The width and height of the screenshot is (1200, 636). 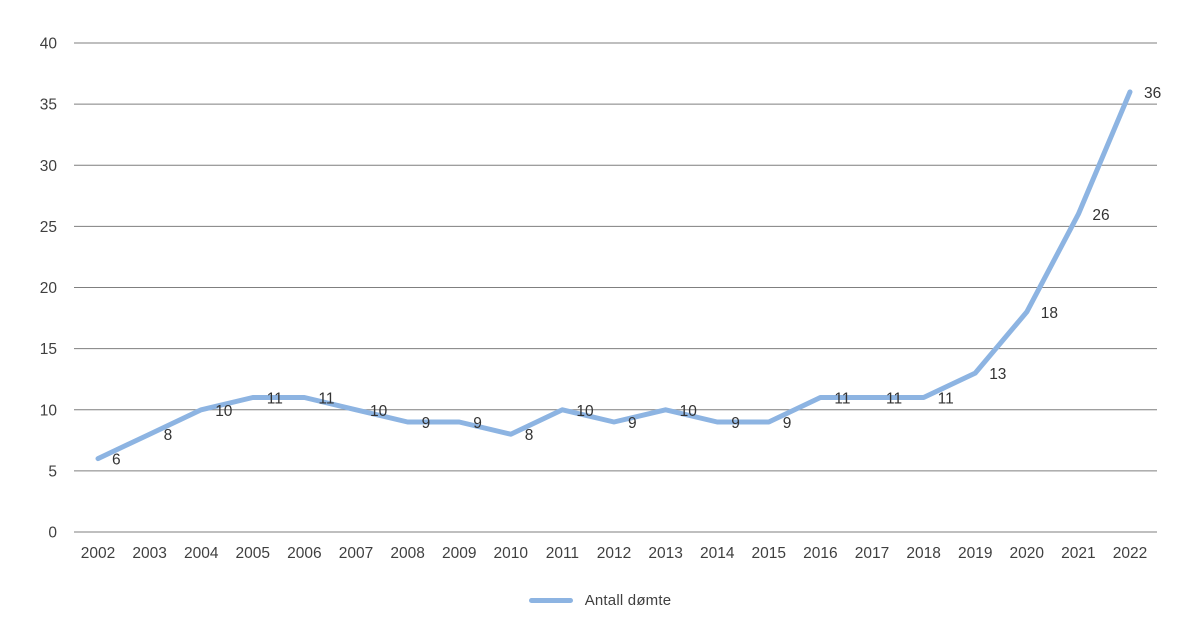 What do you see at coordinates (820, 553) in the screenshot?
I see `x-tick-label: 2016` at bounding box center [820, 553].